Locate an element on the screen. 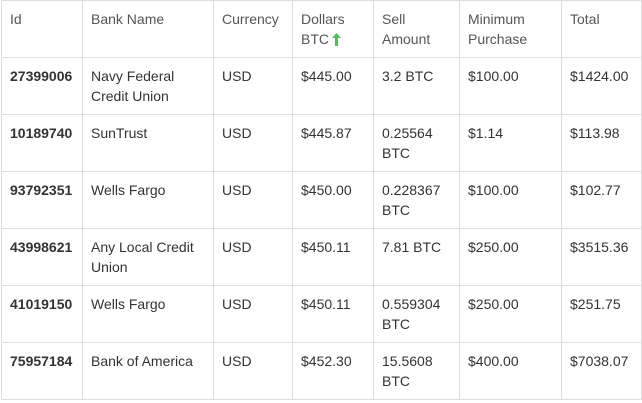 This screenshot has height=403, width=642. cell-id: 27399006 is located at coordinates (42, 86).